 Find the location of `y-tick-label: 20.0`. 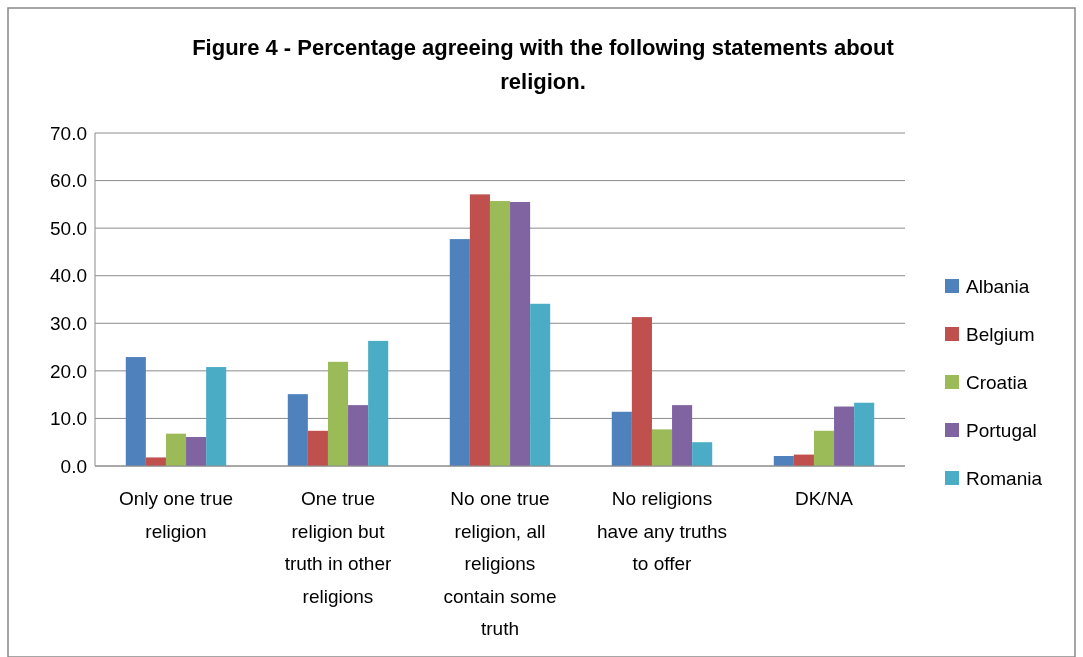

y-tick-label: 20.0 is located at coordinates (68, 371).